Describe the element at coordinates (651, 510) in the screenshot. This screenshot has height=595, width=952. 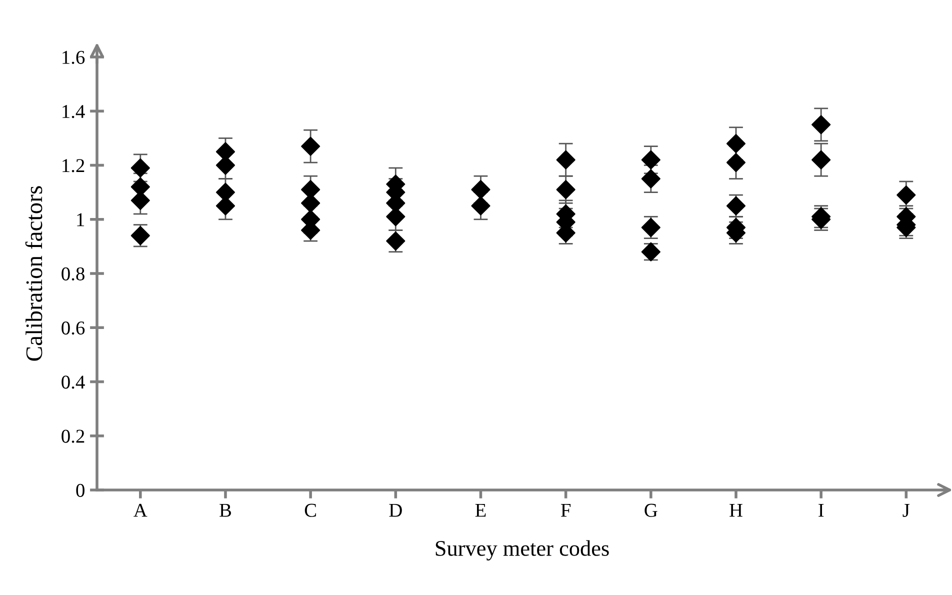
I see `x-tick-label: G` at that location.